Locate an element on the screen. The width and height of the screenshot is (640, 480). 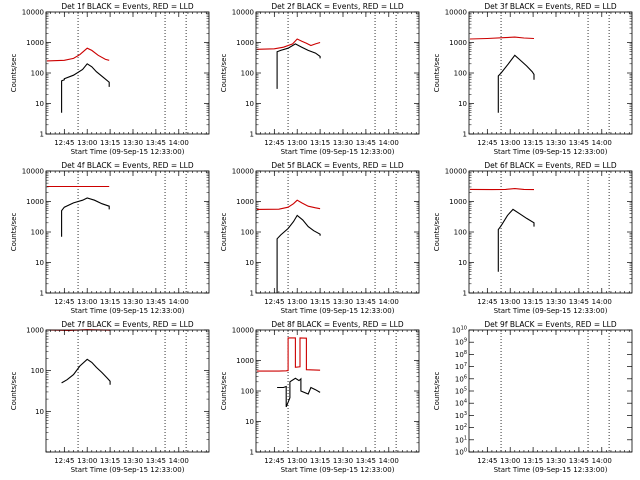
y-tick-label: 10¹⁰ is located at coordinates (459, 330).